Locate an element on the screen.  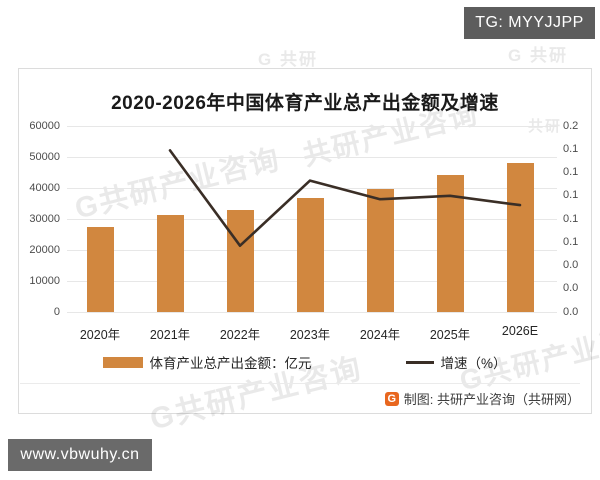
bar-2020年 is located at coordinates (100, 269).